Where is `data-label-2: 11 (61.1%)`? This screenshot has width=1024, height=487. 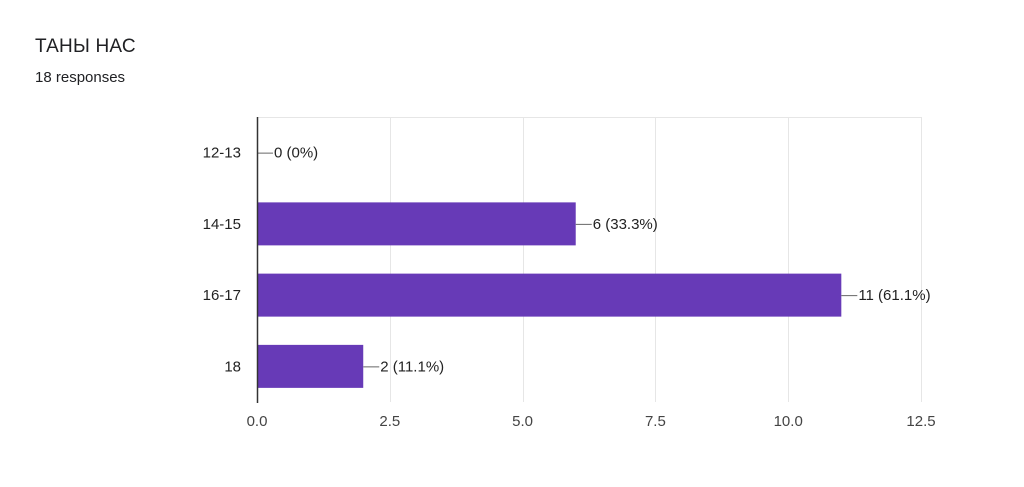 data-label-2: 11 (61.1%) is located at coordinates (894, 295).